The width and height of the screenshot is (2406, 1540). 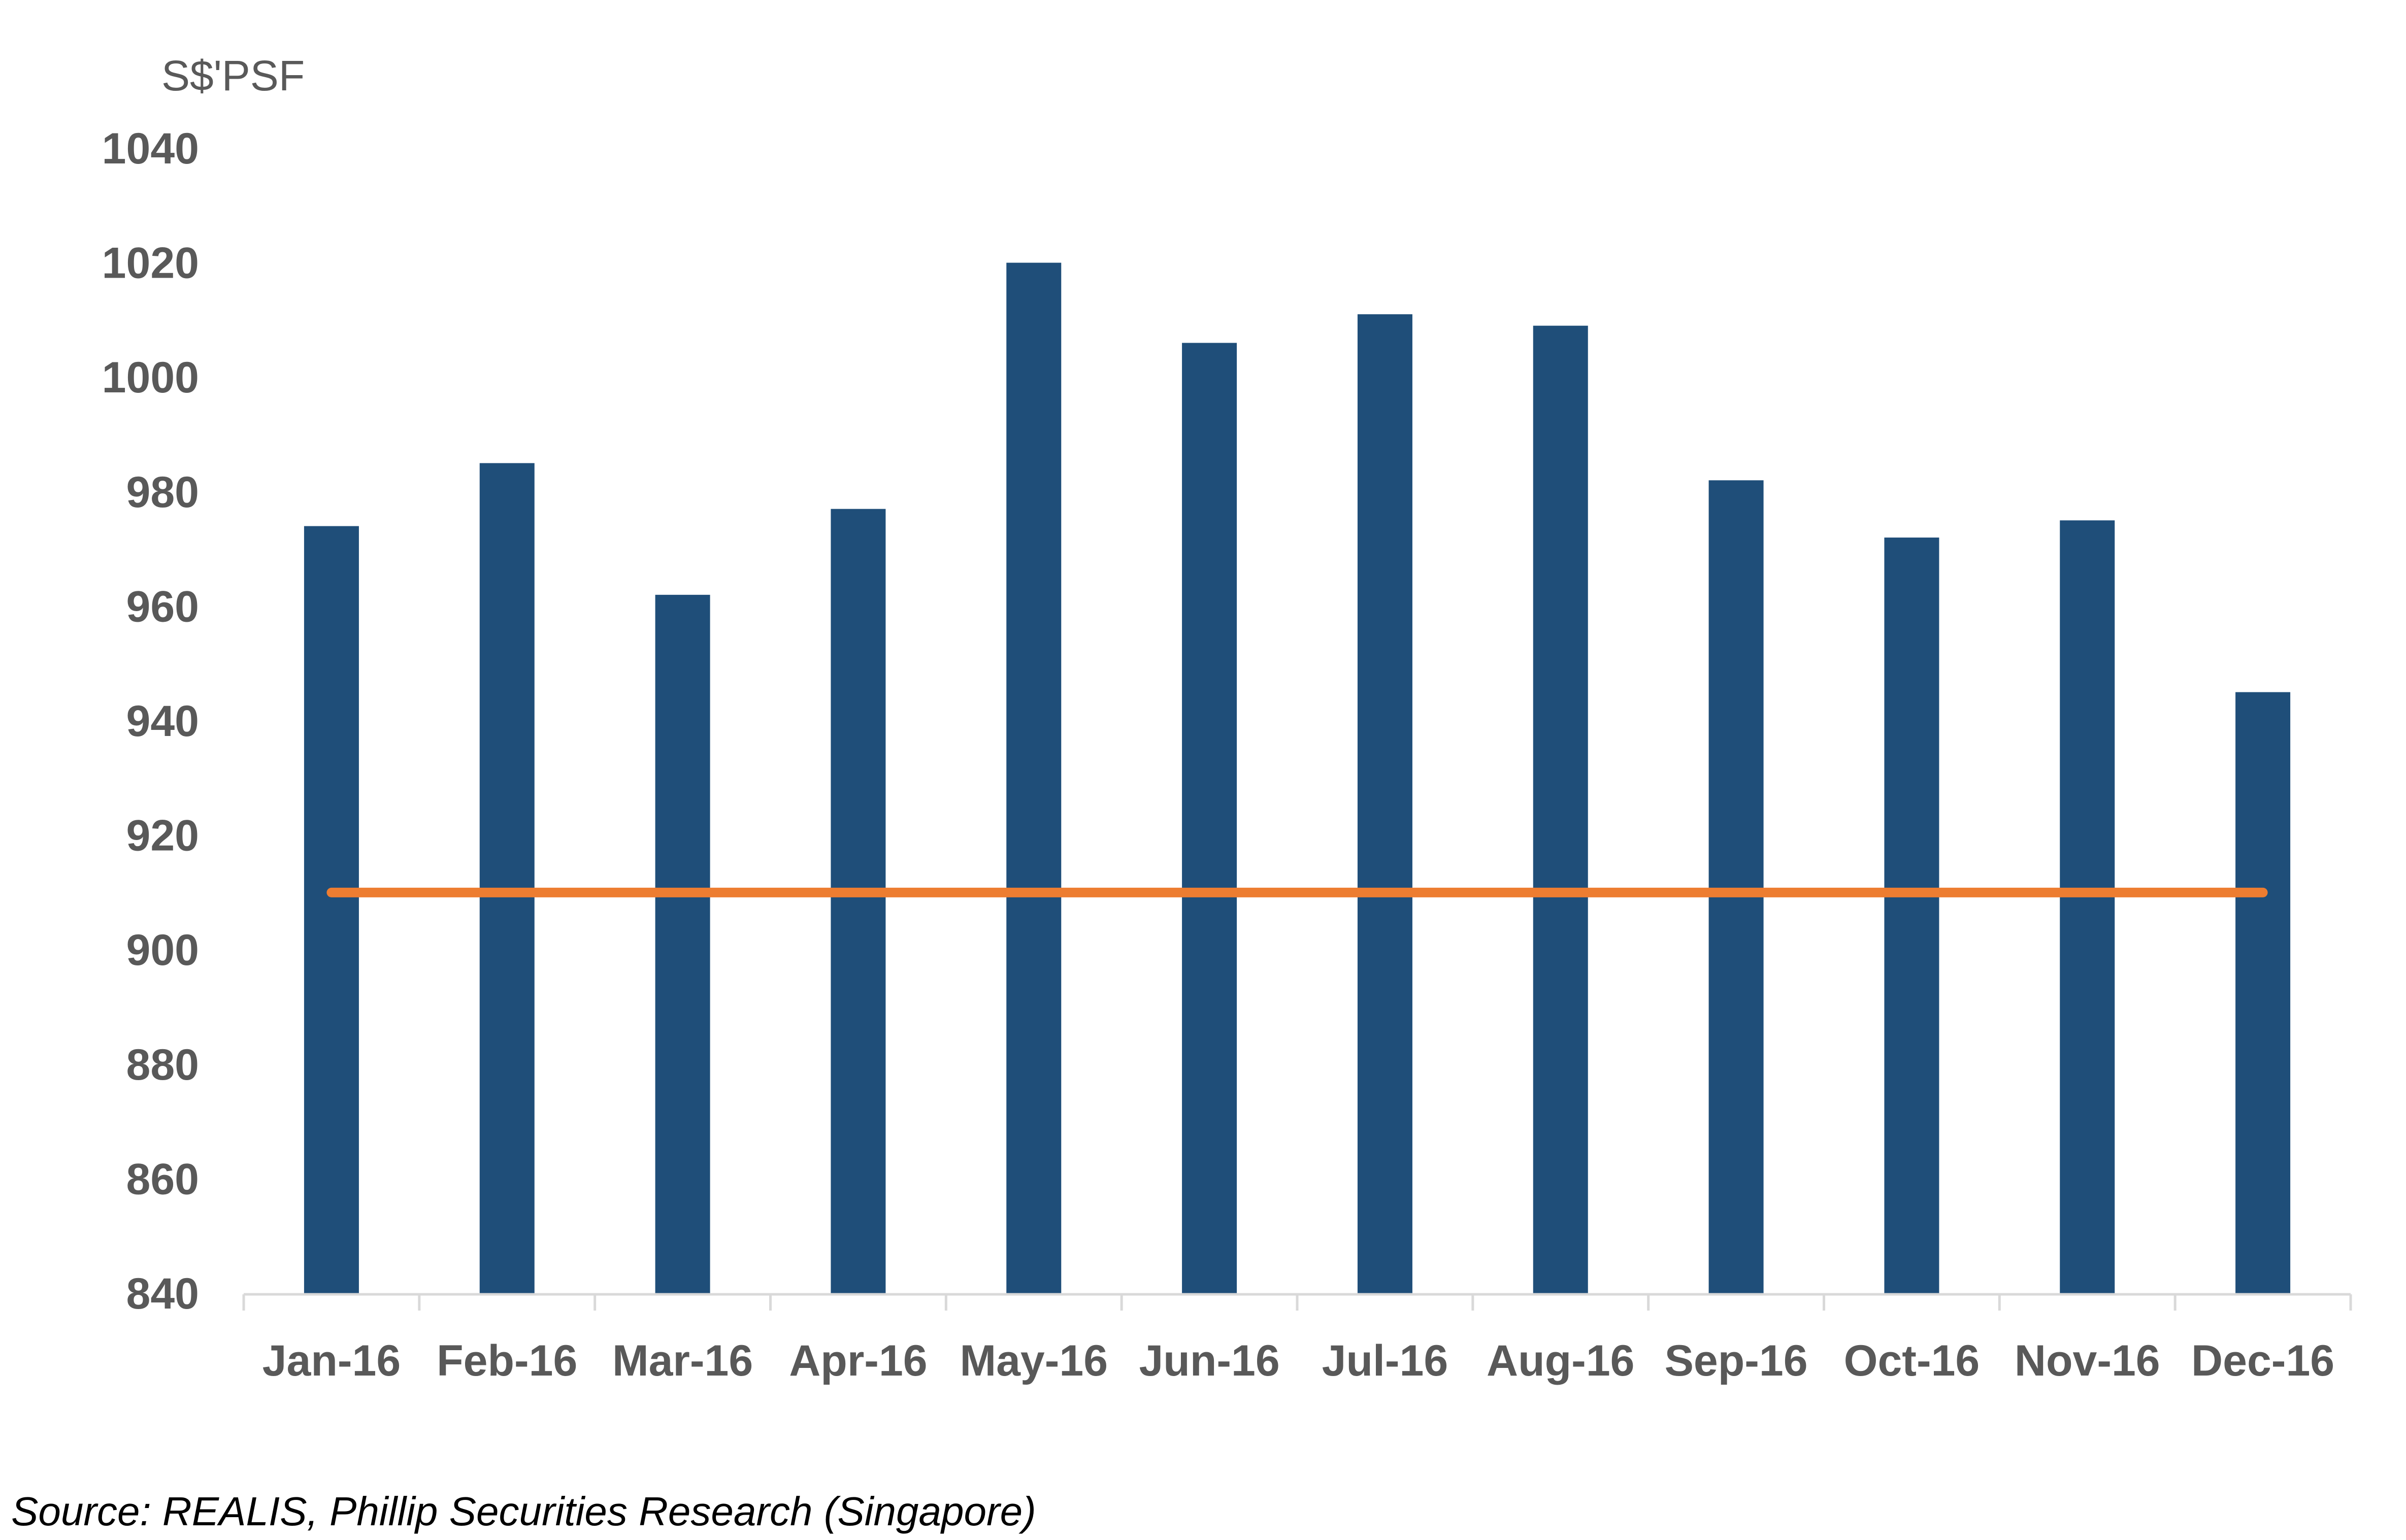 I want to click on y-tick-label: 980, so click(x=163, y=492).